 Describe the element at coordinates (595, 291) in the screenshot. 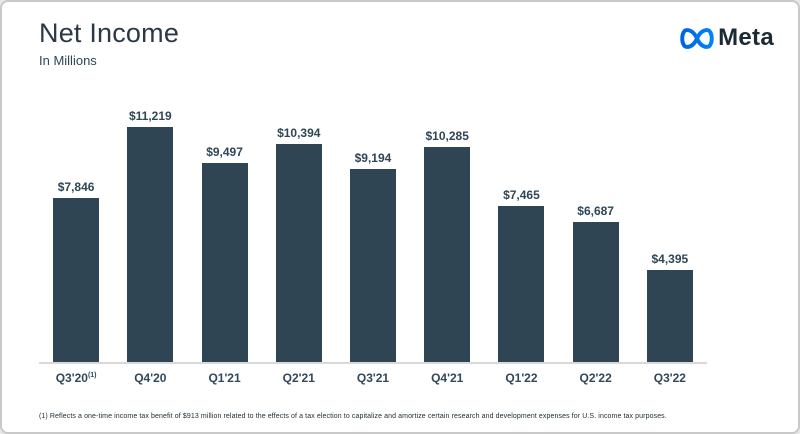

I see `bar-Q2'22` at that location.